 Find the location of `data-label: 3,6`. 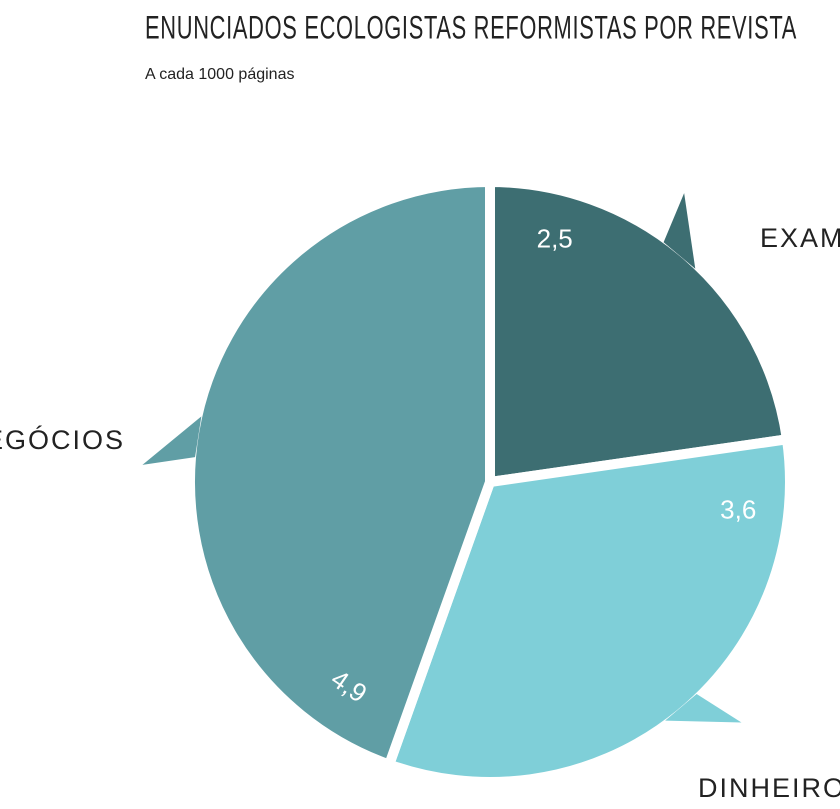

data-label: 3,6 is located at coordinates (738, 510).